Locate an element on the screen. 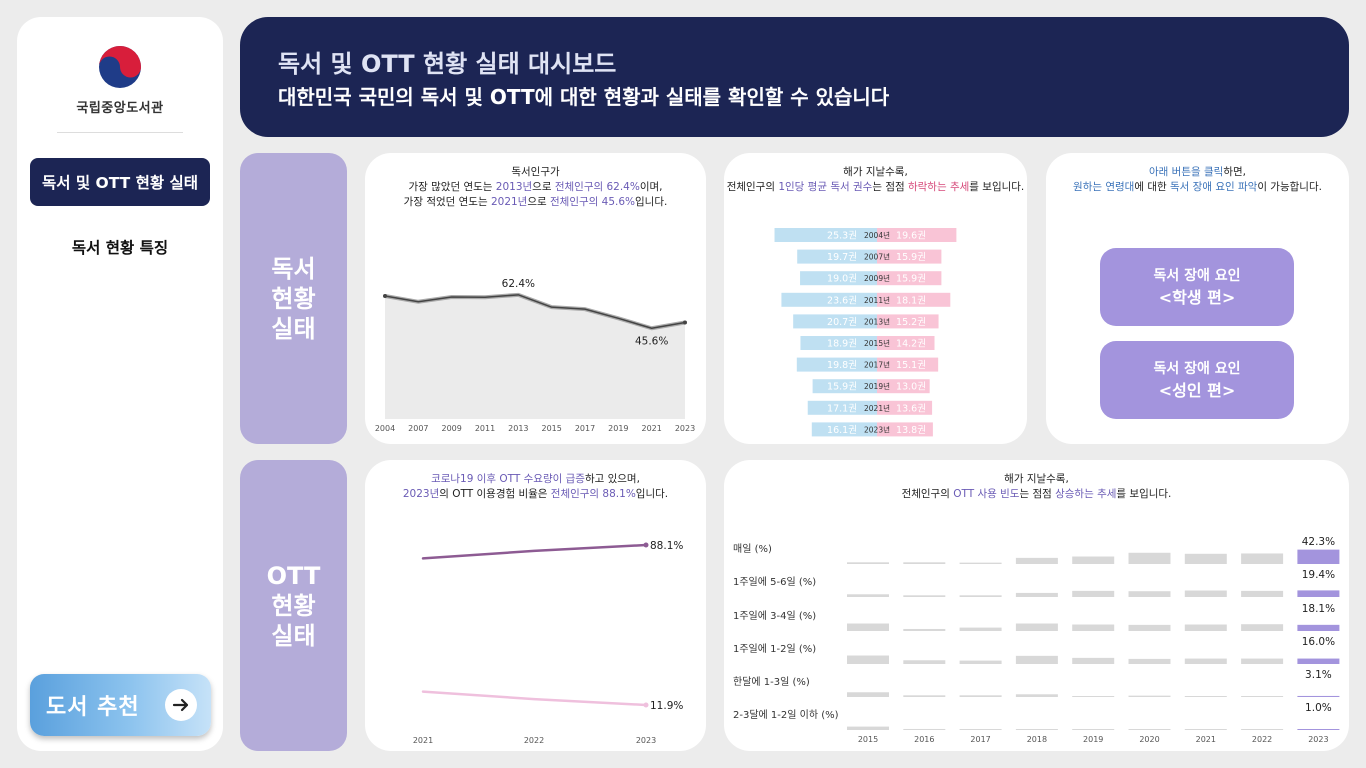  ott-series-end-point is located at coordinates (646, 545).